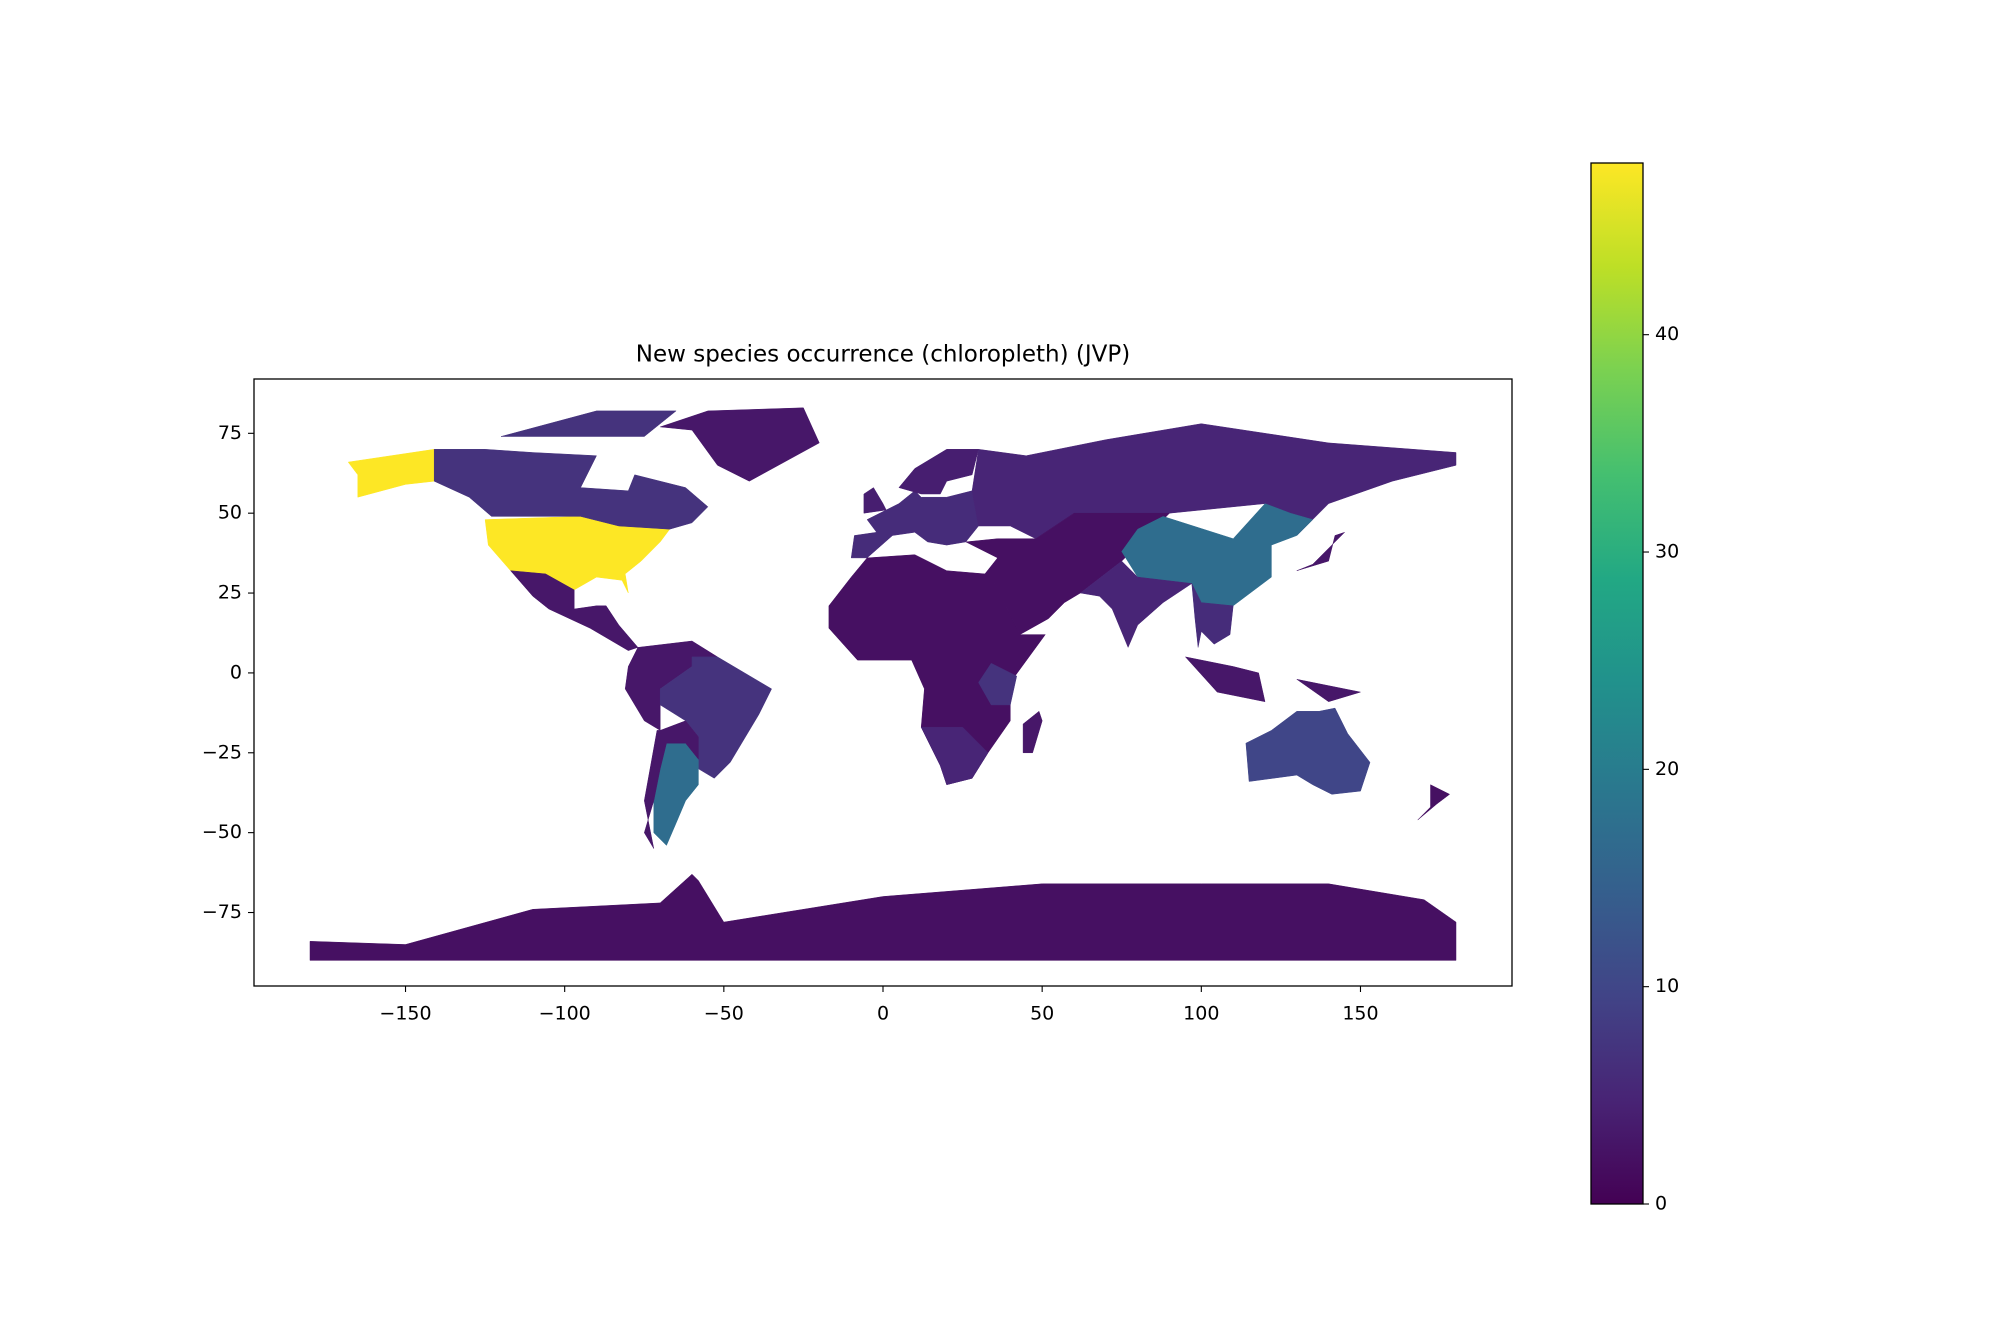 The image size is (2000, 1333). Describe the element at coordinates (236, 672) in the screenshot. I see `y-tick-label: 0` at that location.